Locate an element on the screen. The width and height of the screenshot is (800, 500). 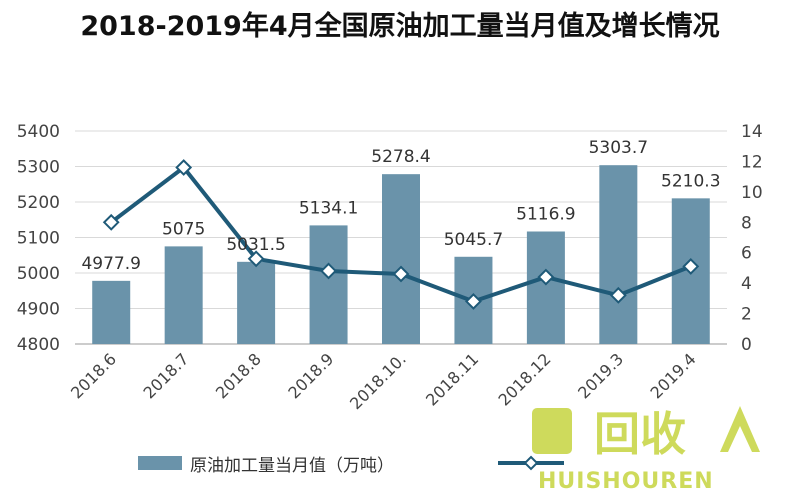
legend-item-line is located at coordinates (531, 463).